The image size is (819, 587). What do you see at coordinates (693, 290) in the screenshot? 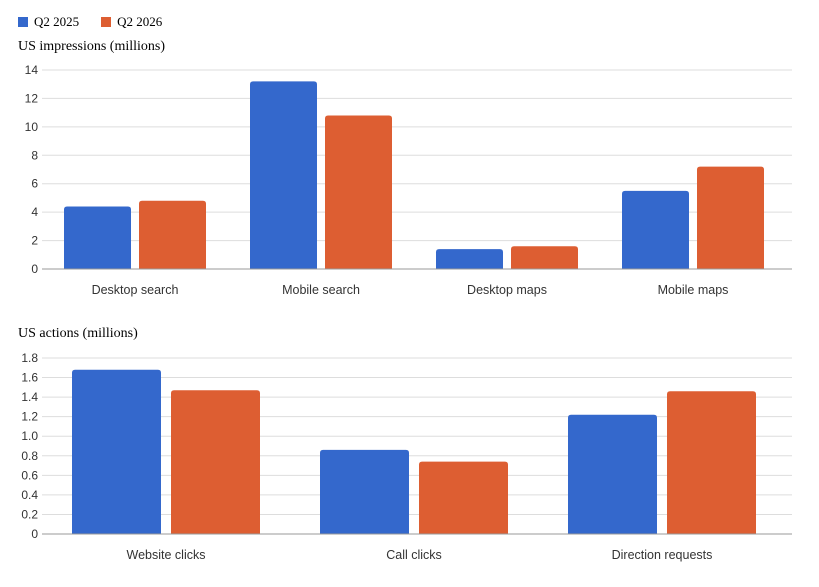
I see `x-tick-label: Mobile maps` at bounding box center [693, 290].